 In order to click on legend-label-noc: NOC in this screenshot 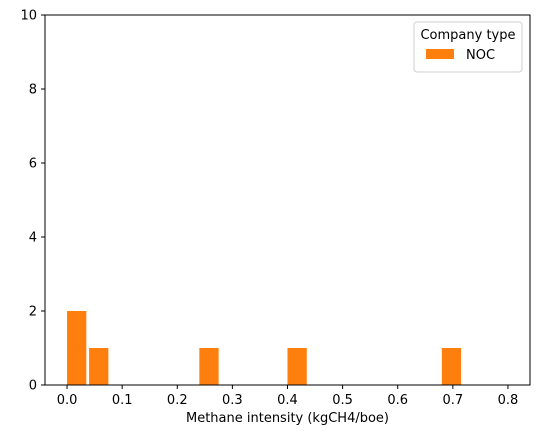, I will do `click(480, 55)`.